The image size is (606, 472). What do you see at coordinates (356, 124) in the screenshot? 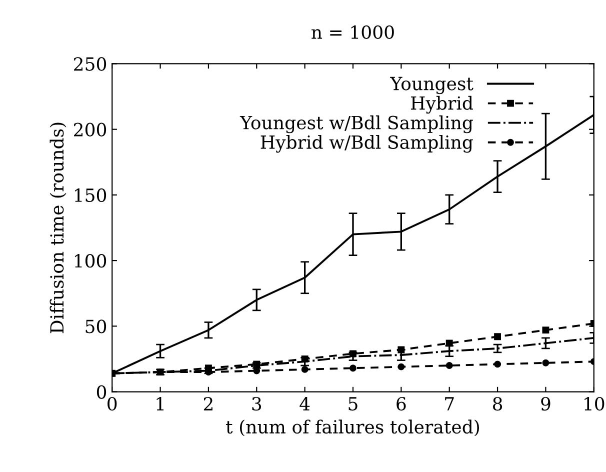
I see `legend-label: Youngest w/Bdl Sampling` at bounding box center [356, 124].